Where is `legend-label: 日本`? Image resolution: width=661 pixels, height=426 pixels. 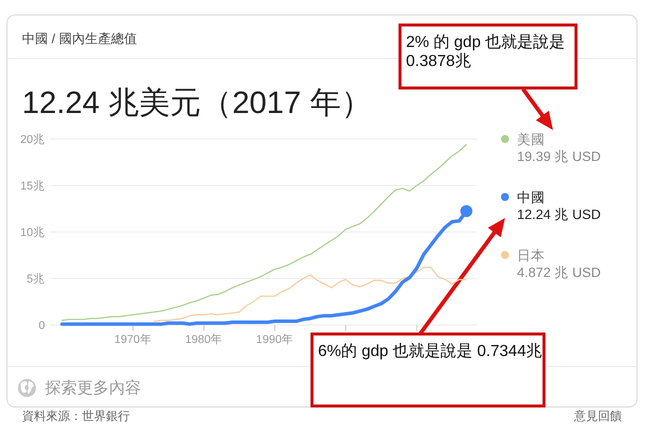
legend-label: 日本 is located at coordinates (531, 255).